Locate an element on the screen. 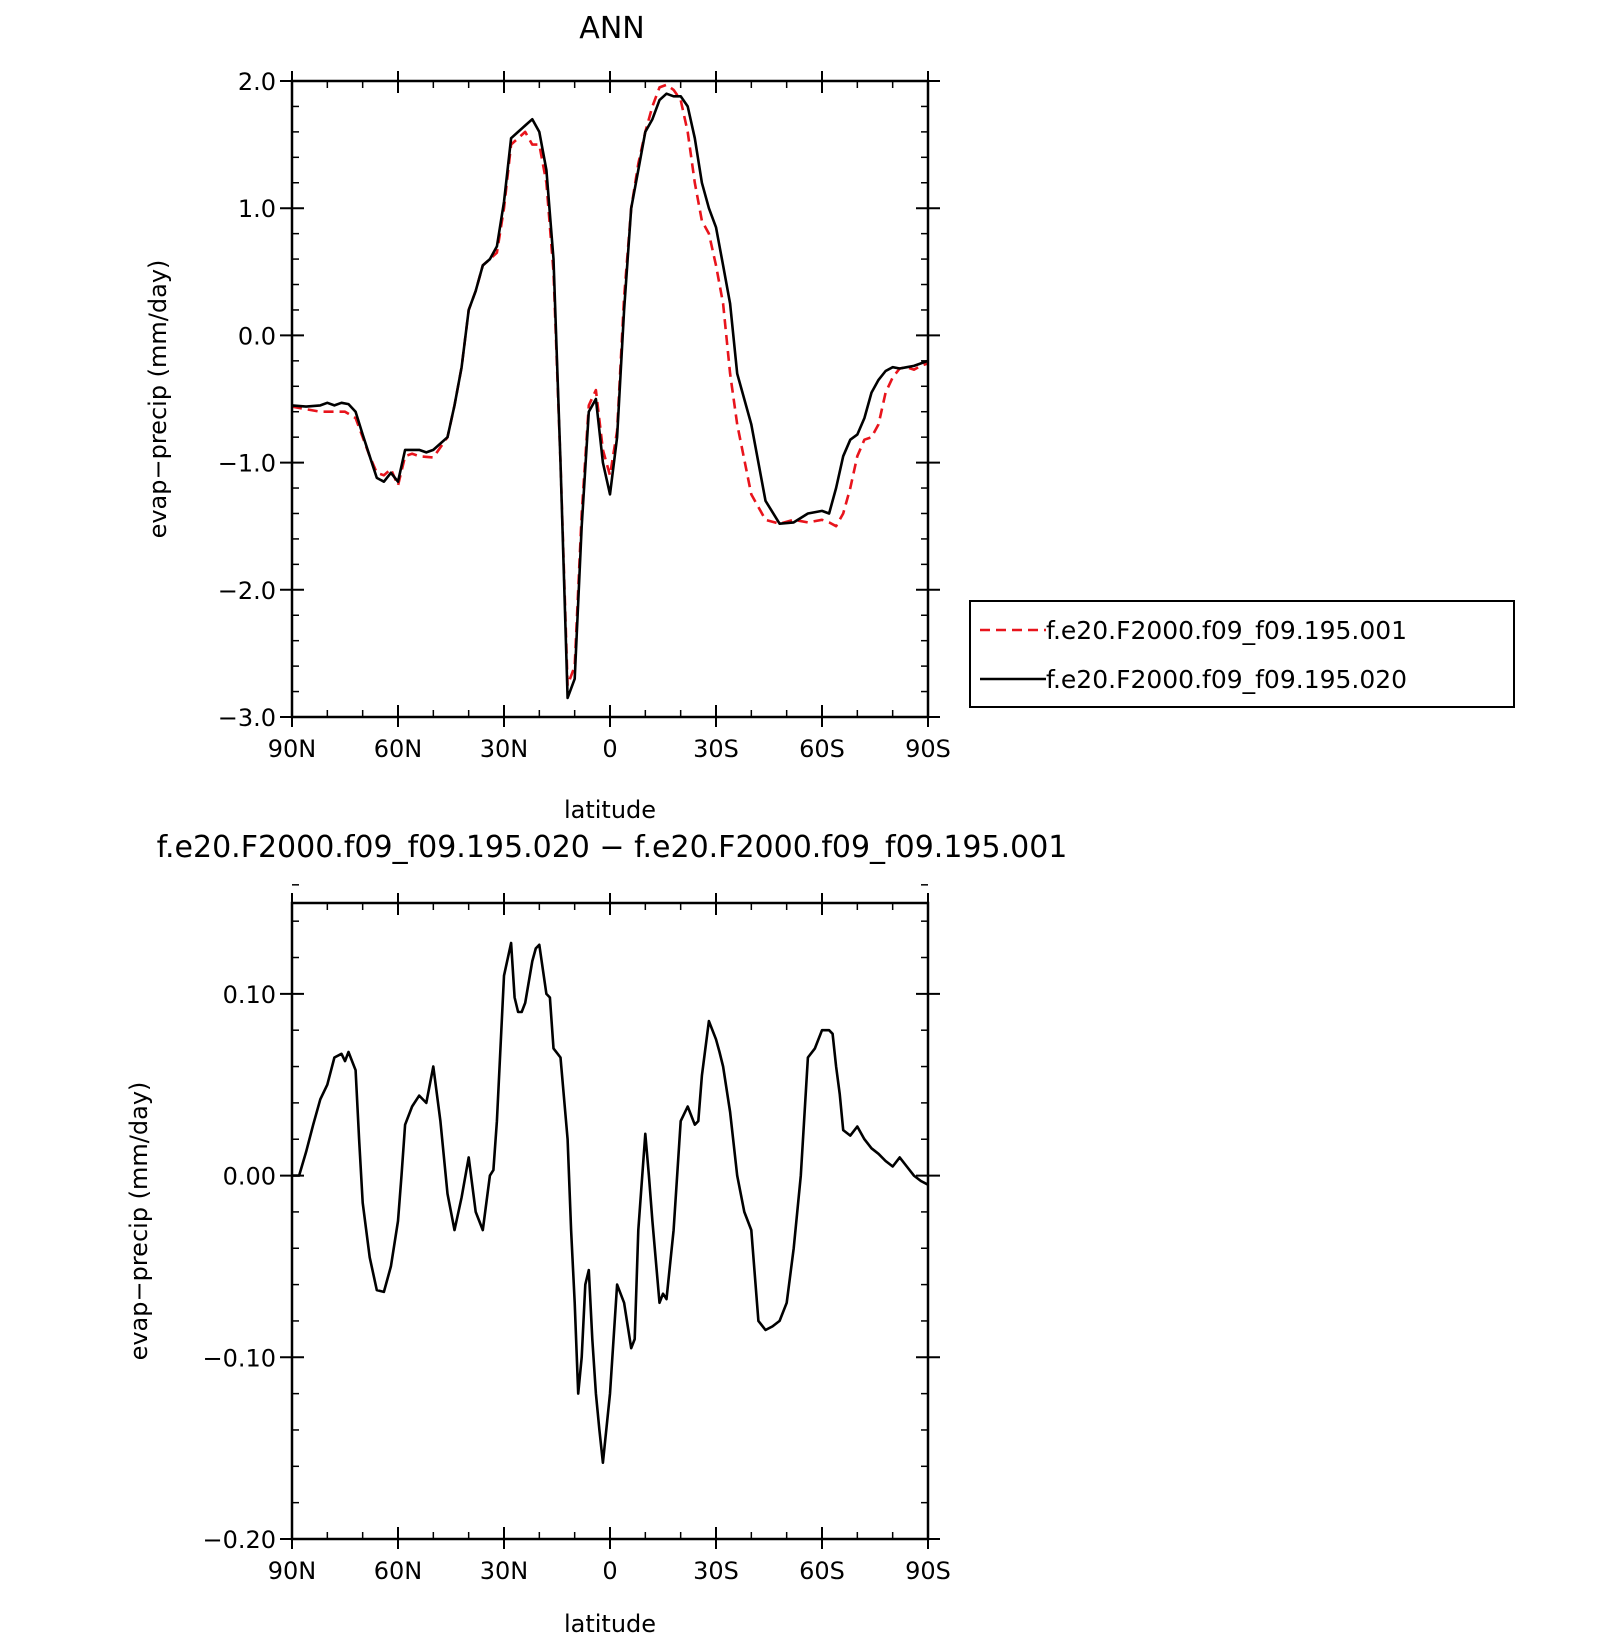 Image resolution: width=1605 pixels, height=1639 pixels. bottom-x-tick-label: 30S is located at coordinates (716, 1571).